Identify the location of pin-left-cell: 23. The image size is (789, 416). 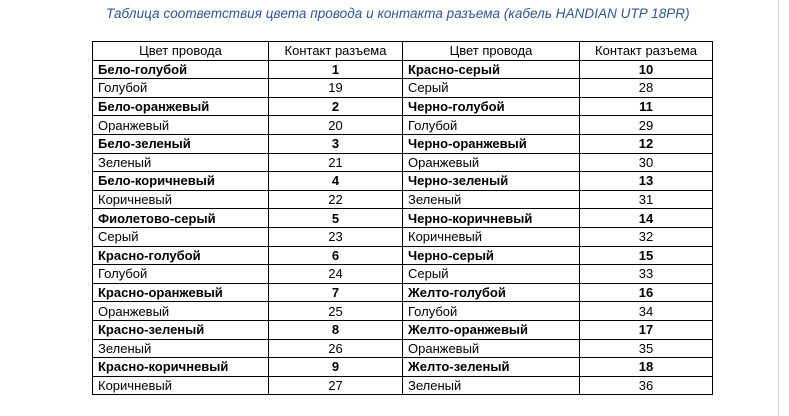
(335, 236).